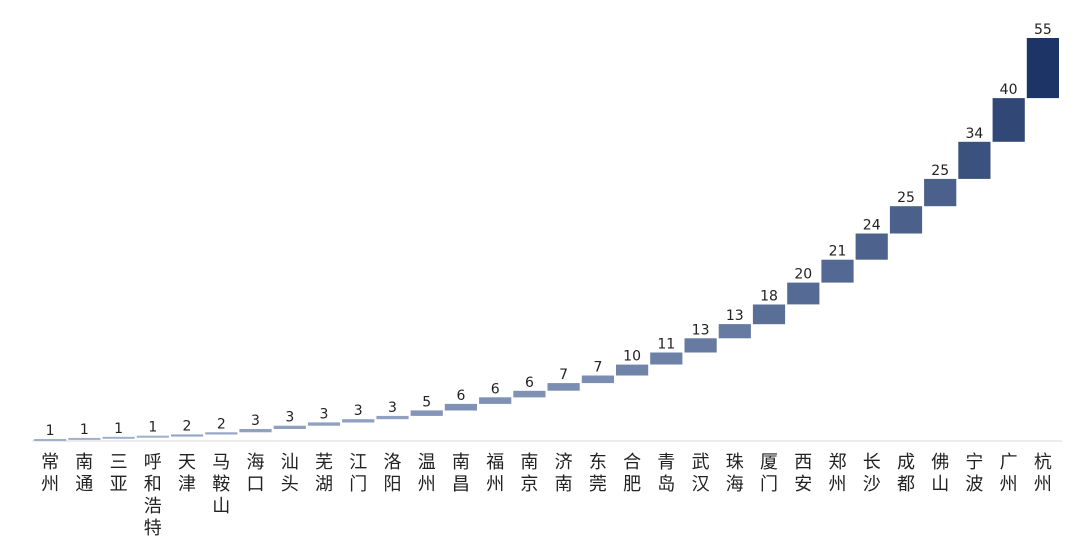  What do you see at coordinates (495, 473) in the screenshot?
I see `category-label-14: 福州` at bounding box center [495, 473].